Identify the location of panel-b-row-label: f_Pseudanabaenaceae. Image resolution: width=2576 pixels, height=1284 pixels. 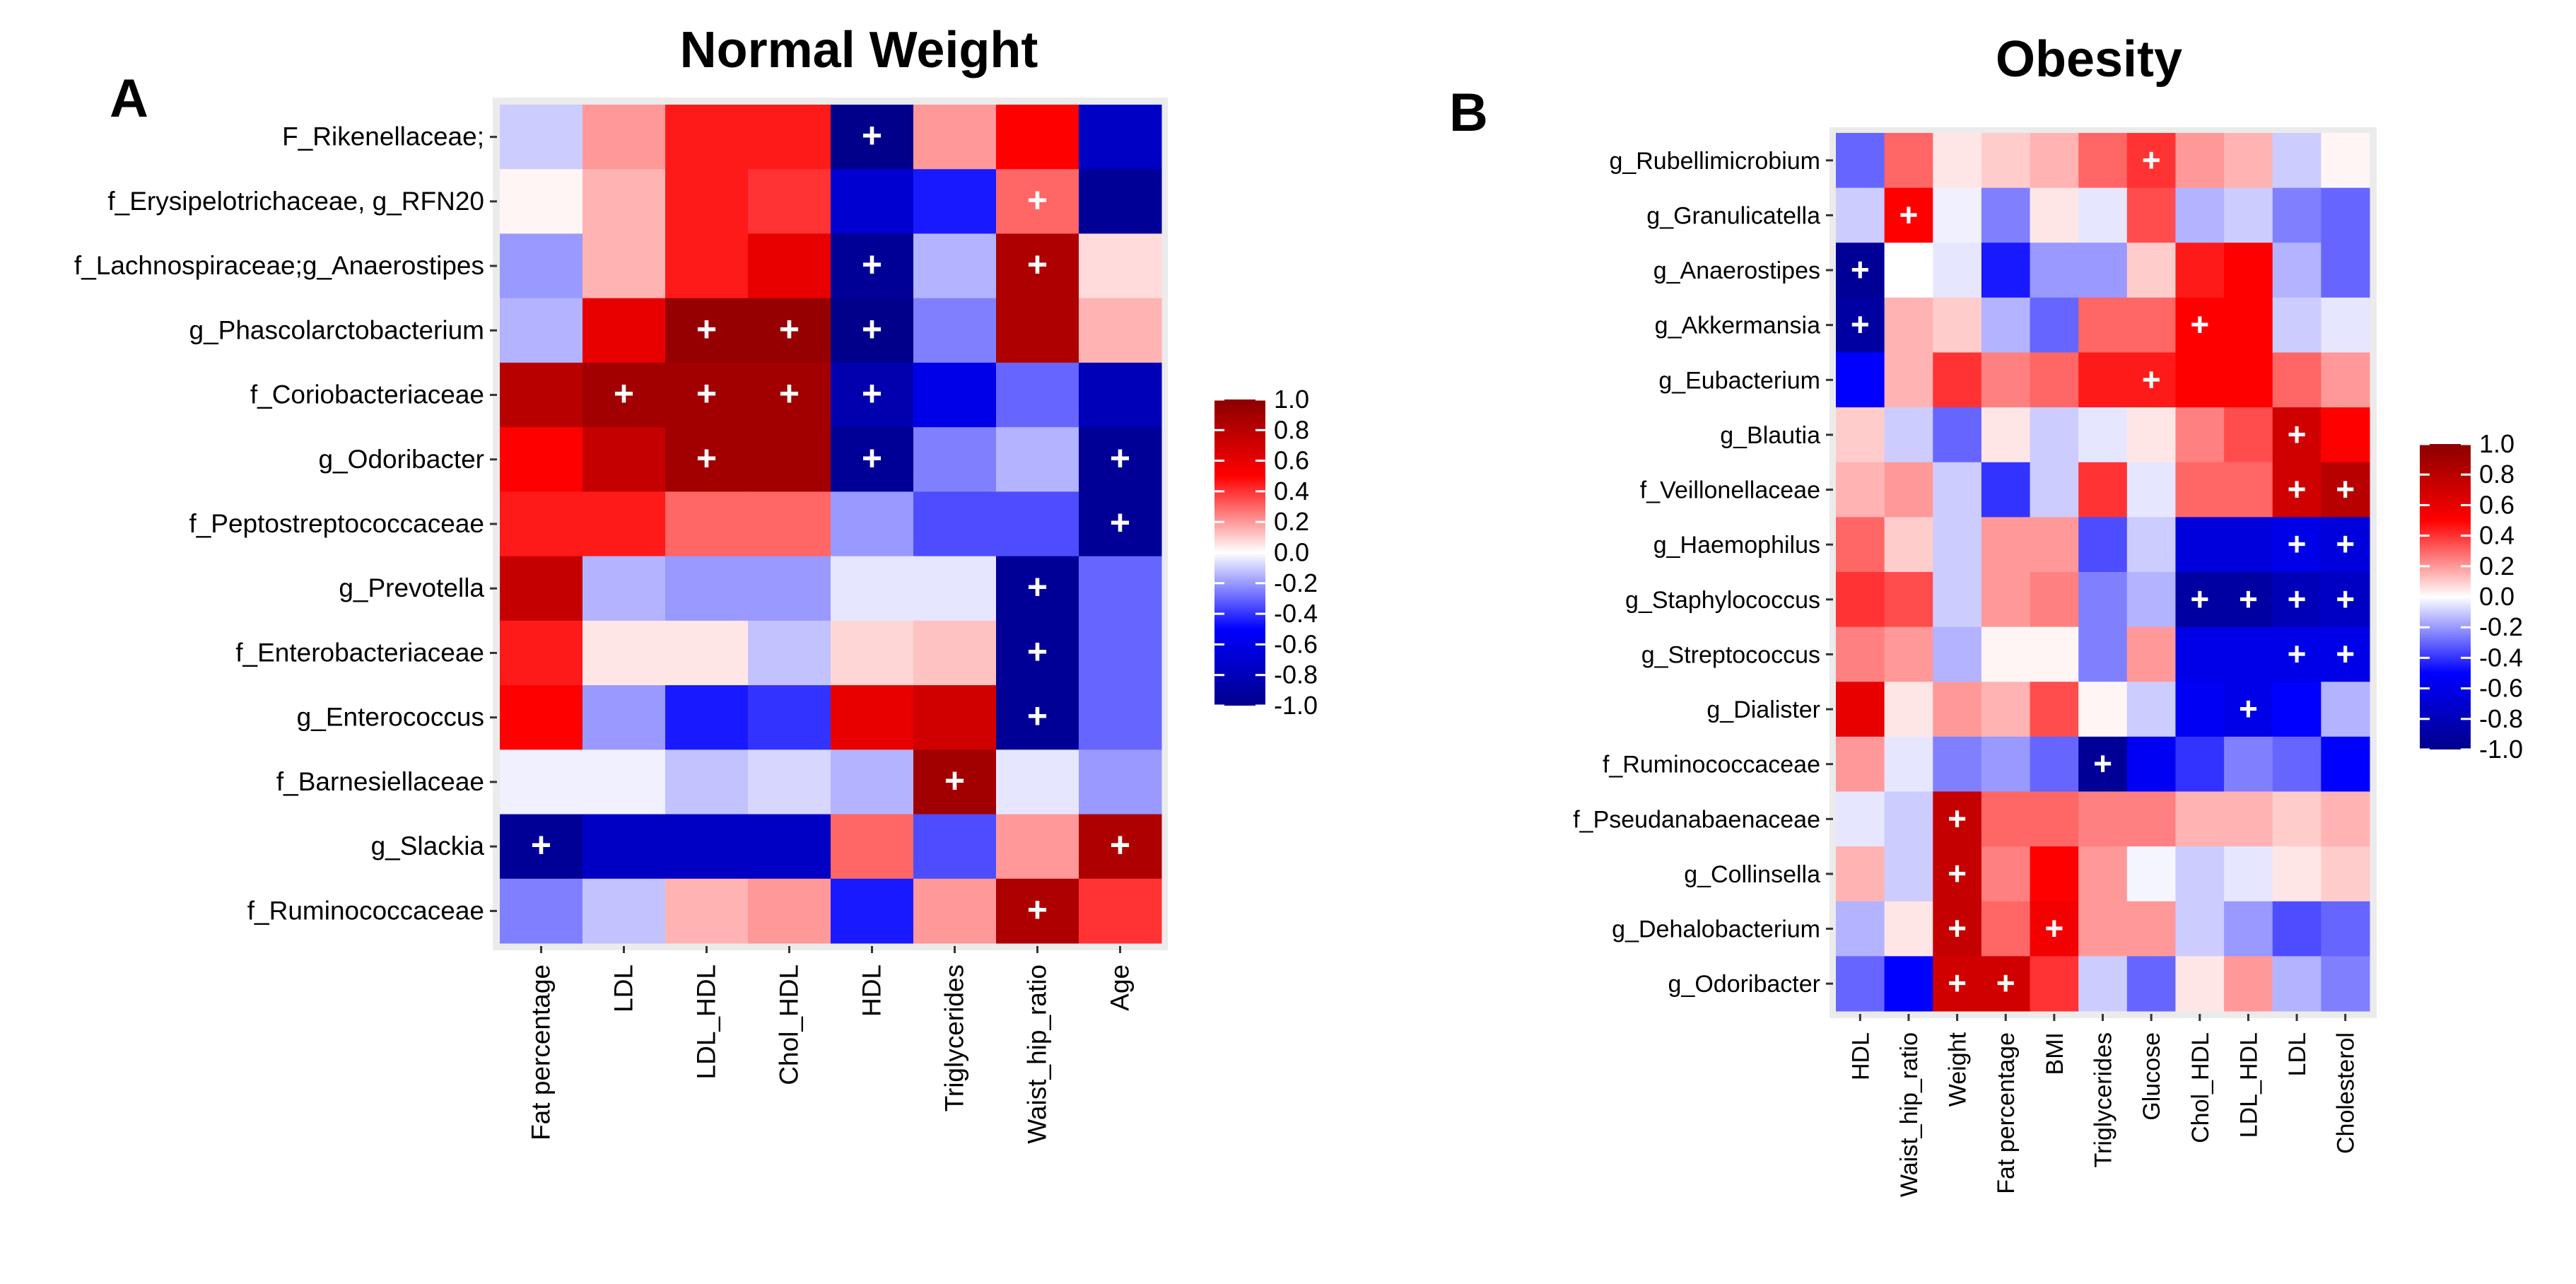
(1697, 820).